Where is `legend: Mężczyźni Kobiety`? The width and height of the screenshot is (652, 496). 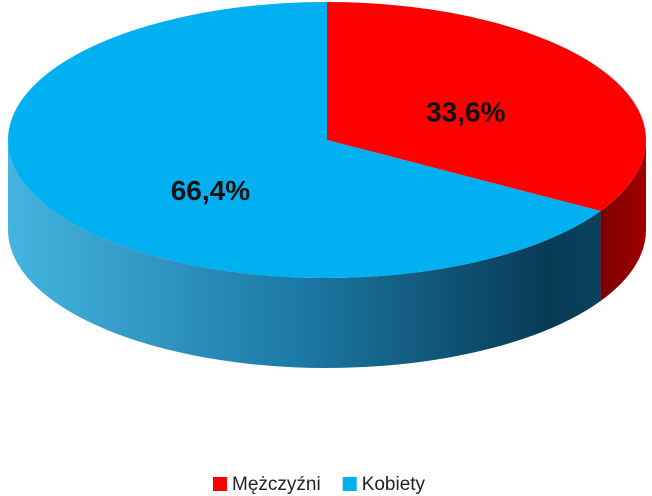 legend: Mężczyźni Kobiety is located at coordinates (319, 484).